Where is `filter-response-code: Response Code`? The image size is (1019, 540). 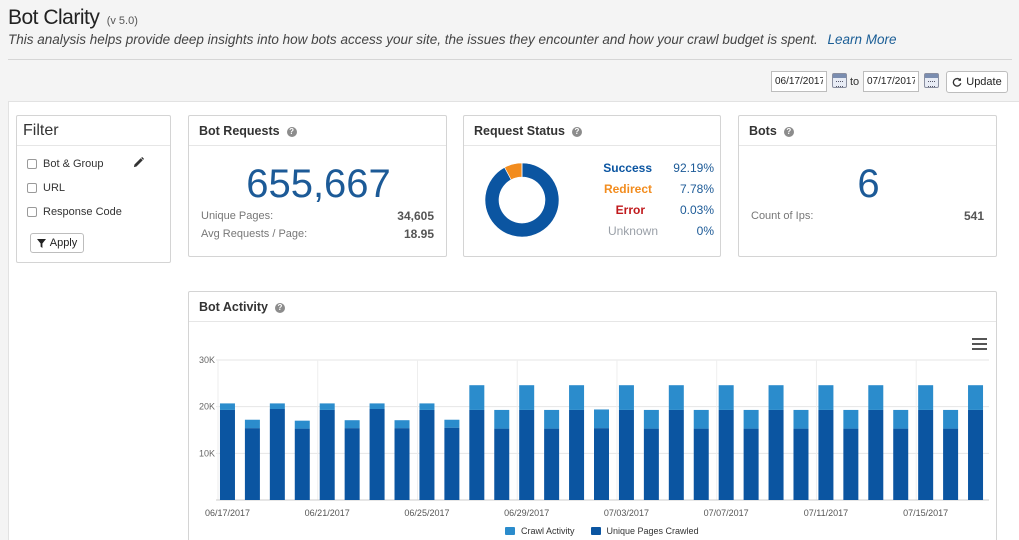
filter-response-code: Response Code is located at coordinates (74, 212).